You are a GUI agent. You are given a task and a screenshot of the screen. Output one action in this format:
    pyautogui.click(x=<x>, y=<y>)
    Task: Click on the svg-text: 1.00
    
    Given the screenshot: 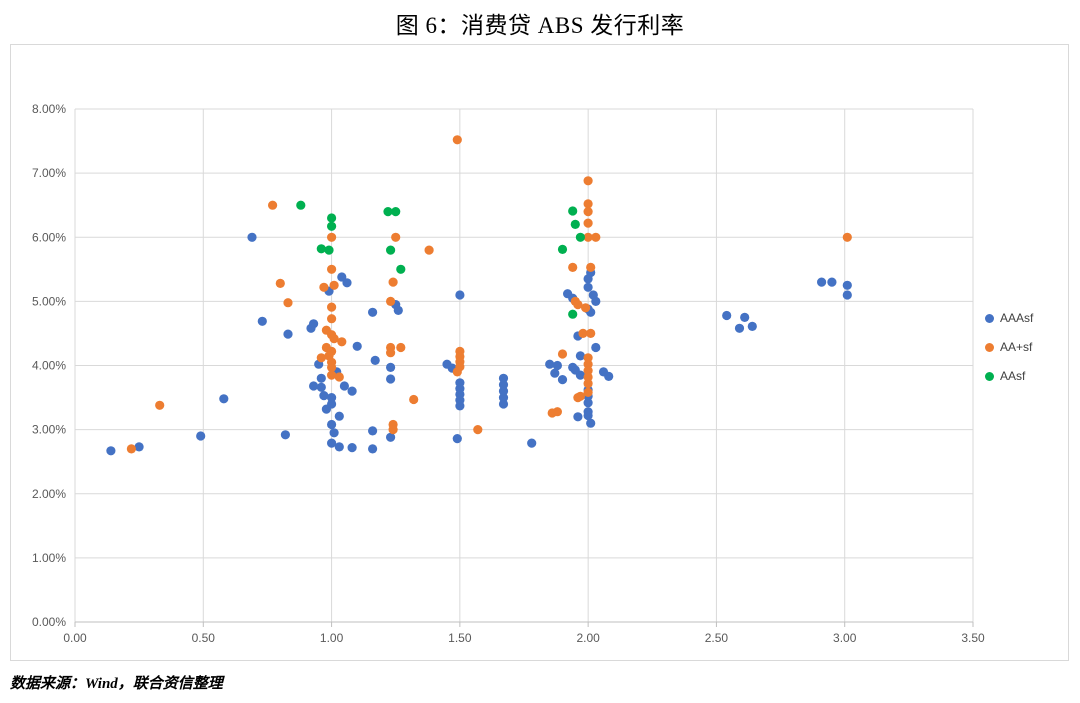 What is the action you would take?
    pyautogui.click(x=332, y=638)
    